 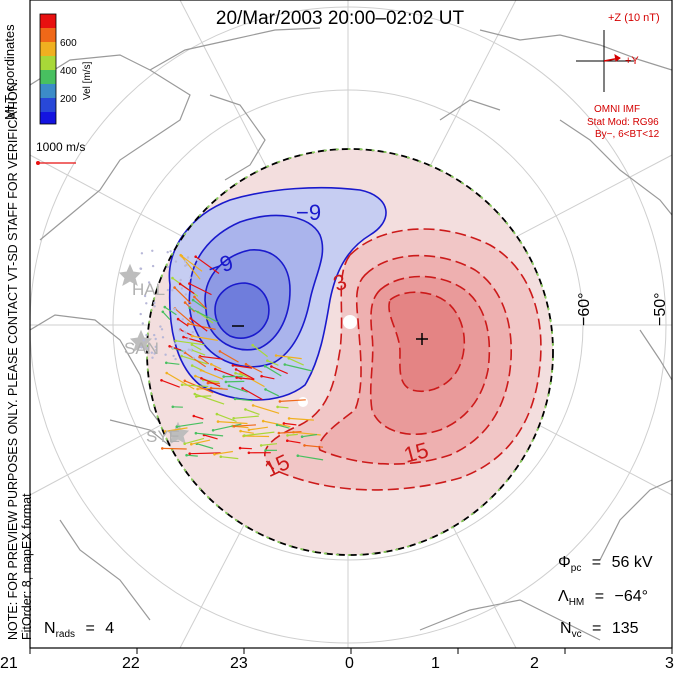 What do you see at coordinates (79, 630) in the screenshot?
I see `n-rads-stat: Nrads = 4` at bounding box center [79, 630].